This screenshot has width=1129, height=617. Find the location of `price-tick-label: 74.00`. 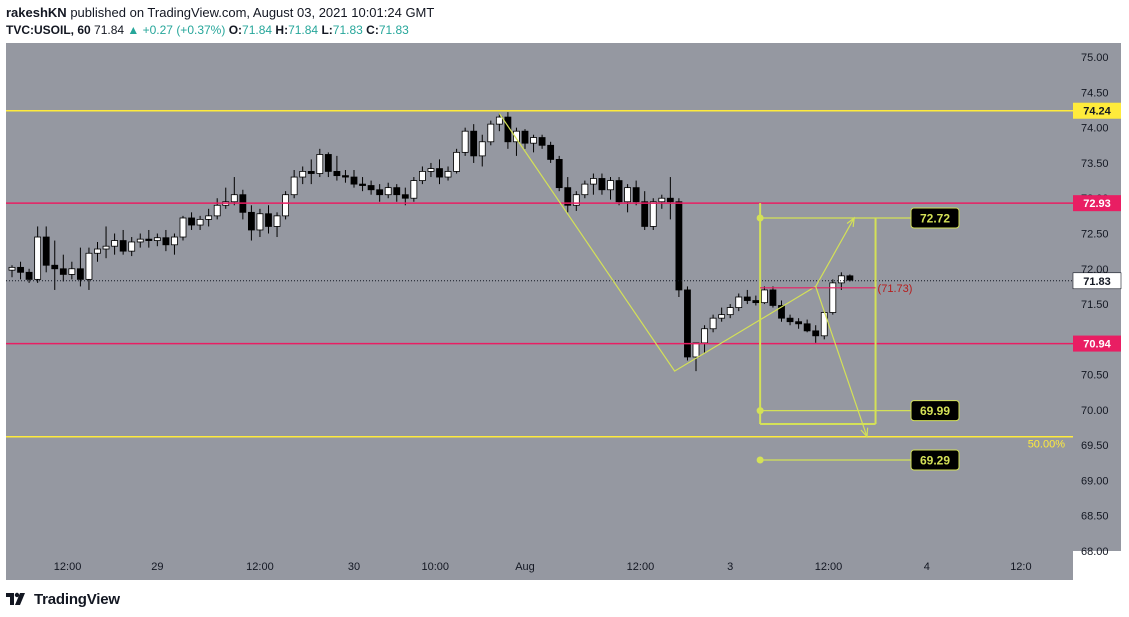

price-tick-label: 74.00 is located at coordinates (1095, 129).